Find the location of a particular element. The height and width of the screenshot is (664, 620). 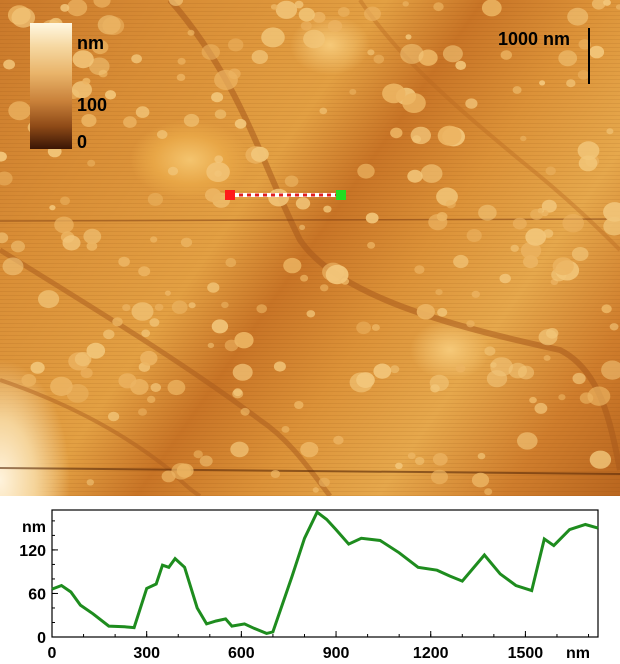

x-unit-label: nm is located at coordinates (578, 653).